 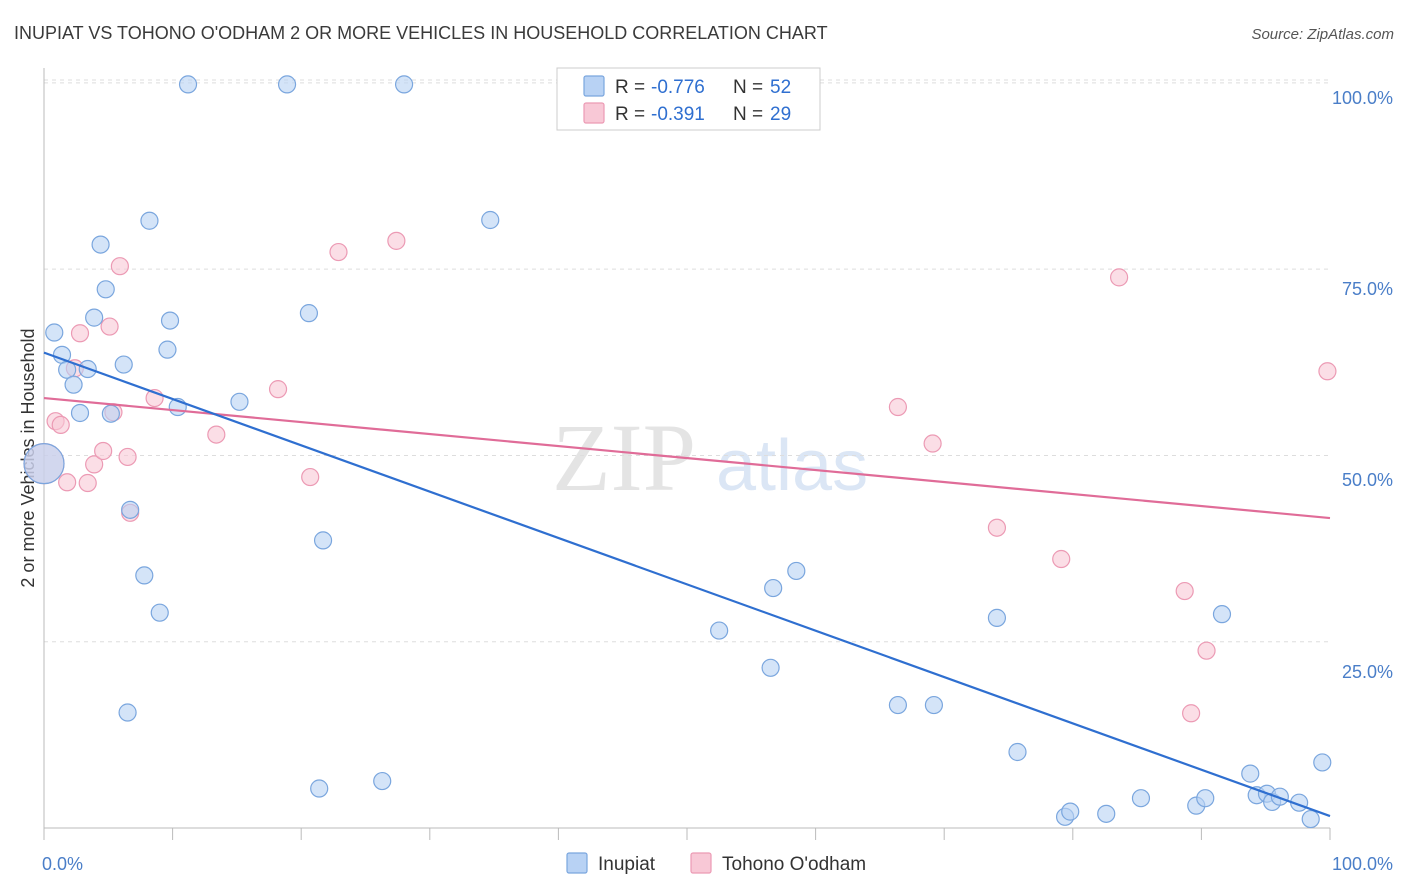 I want to click on correlation-legend: R = -0.776 N = 52 R = -0.391 N = 29, so click(x=688, y=99).